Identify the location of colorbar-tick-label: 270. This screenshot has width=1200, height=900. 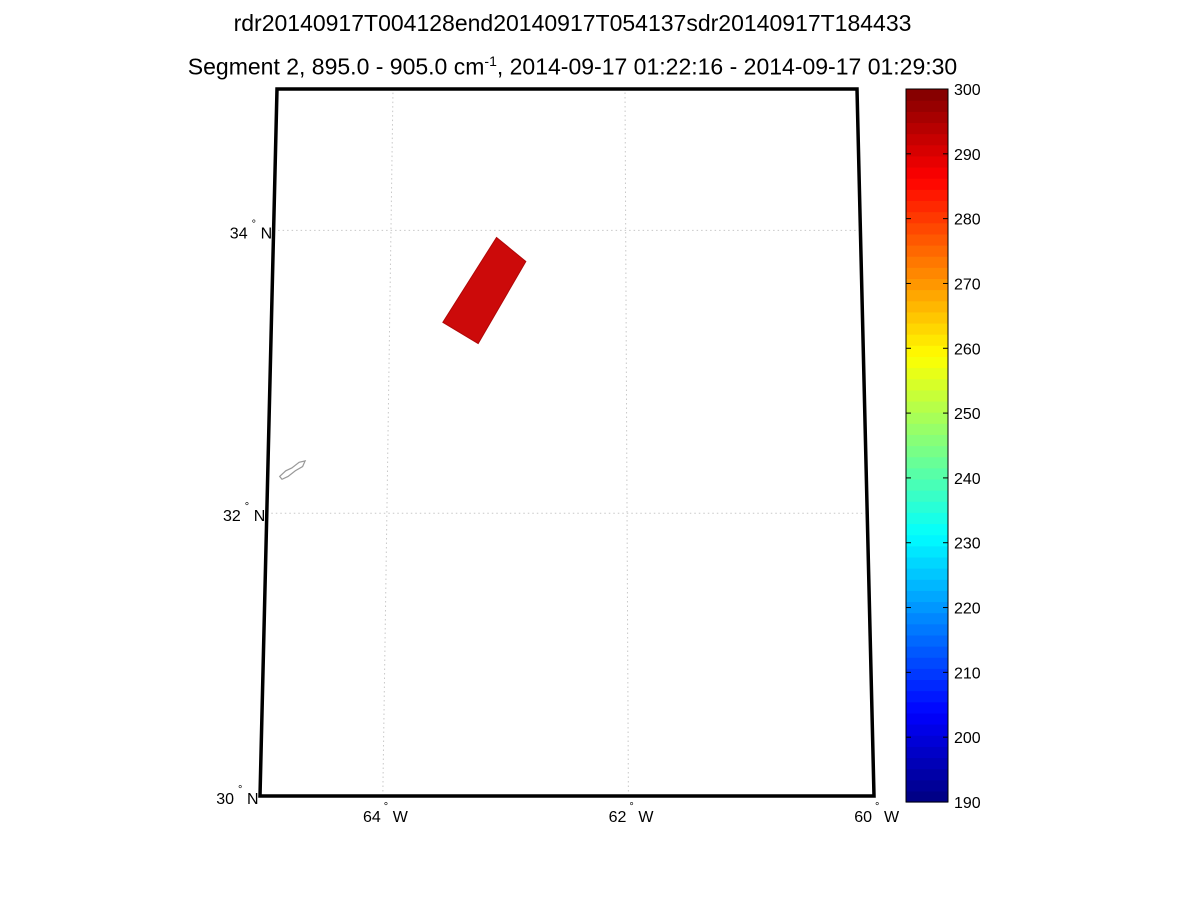
(967, 284).